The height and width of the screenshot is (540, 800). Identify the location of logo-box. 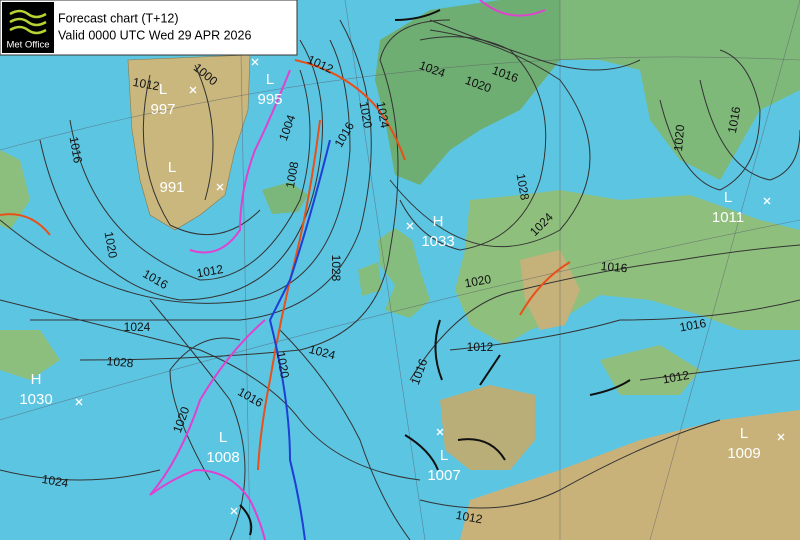
(28, 27).